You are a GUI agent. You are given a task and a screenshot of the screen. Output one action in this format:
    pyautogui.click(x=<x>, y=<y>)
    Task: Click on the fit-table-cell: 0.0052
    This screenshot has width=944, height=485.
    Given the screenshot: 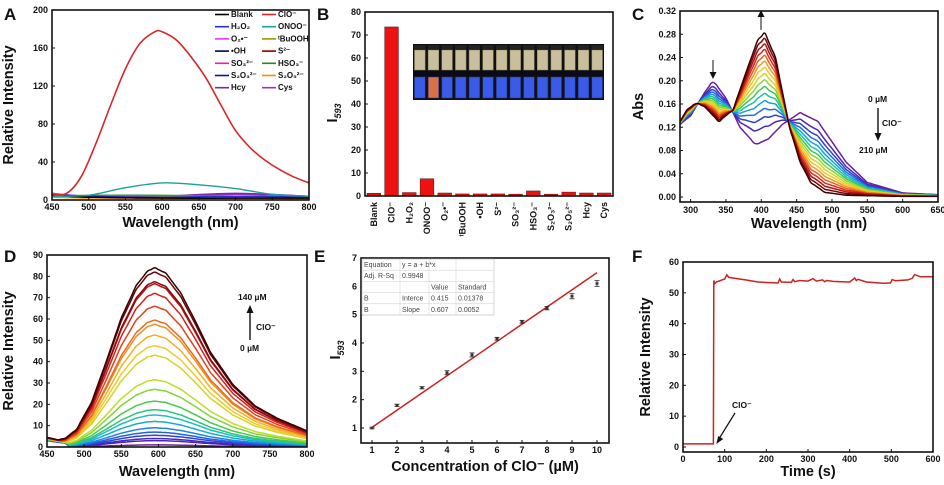 What is the action you would take?
    pyautogui.click(x=469, y=310)
    